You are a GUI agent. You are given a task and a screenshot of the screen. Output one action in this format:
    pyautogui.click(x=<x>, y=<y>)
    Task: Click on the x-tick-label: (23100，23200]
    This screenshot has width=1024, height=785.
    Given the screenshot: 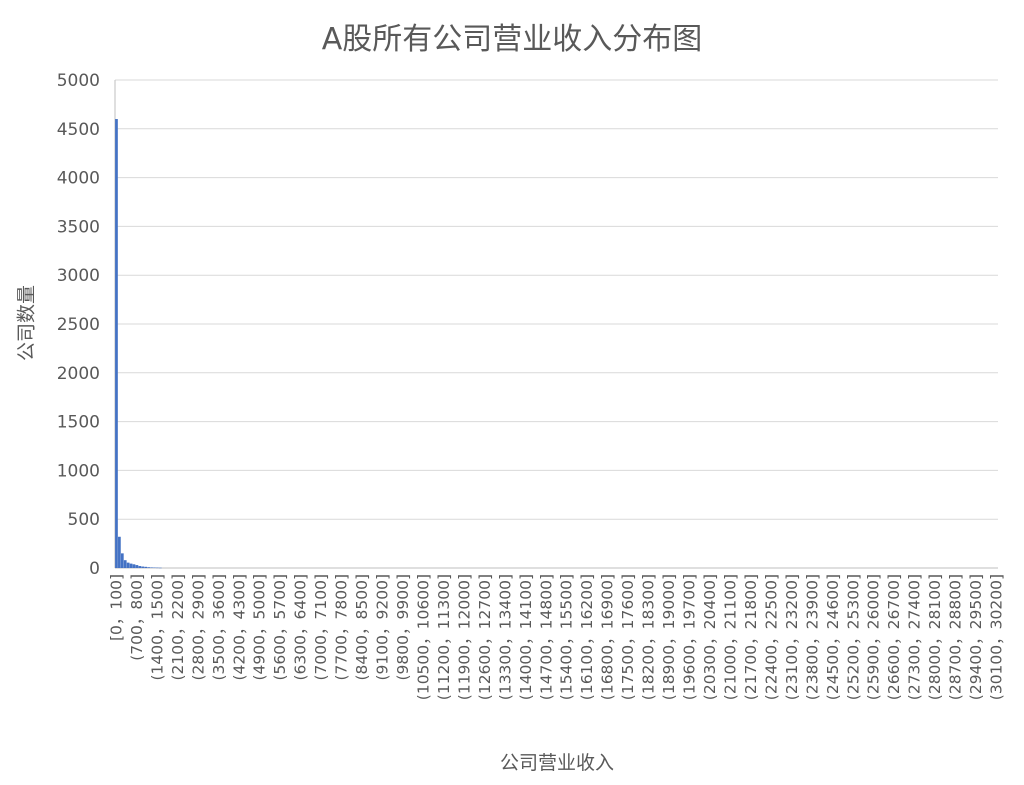 What is the action you would take?
    pyautogui.click(x=792, y=637)
    